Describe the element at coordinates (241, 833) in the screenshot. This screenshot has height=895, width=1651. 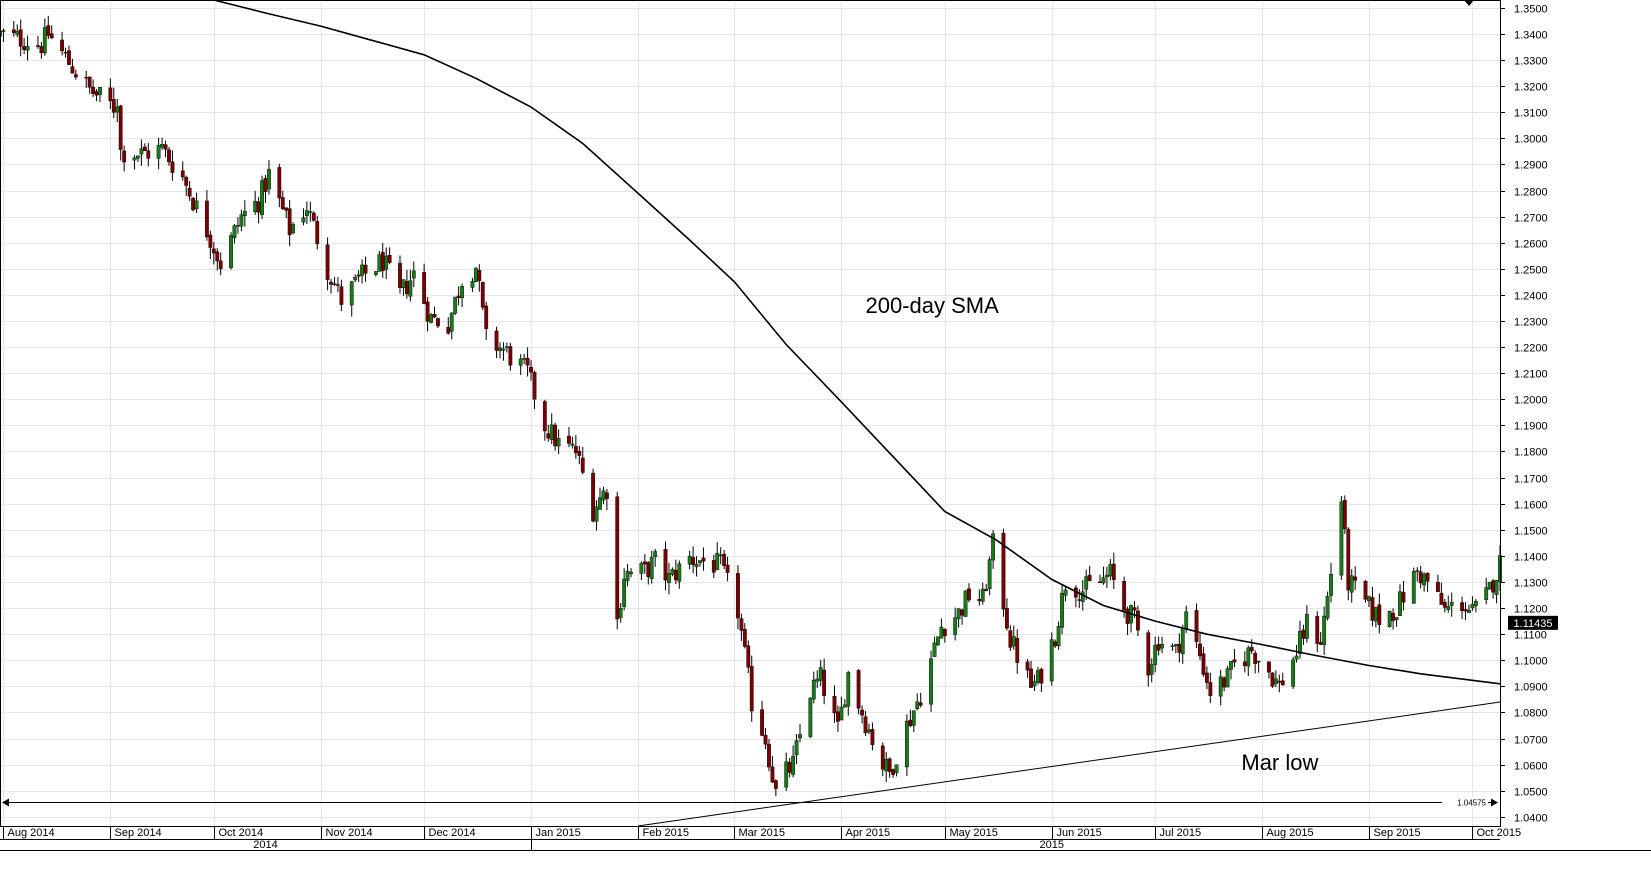
I see `x-tick-label: Oct 2014` at that location.